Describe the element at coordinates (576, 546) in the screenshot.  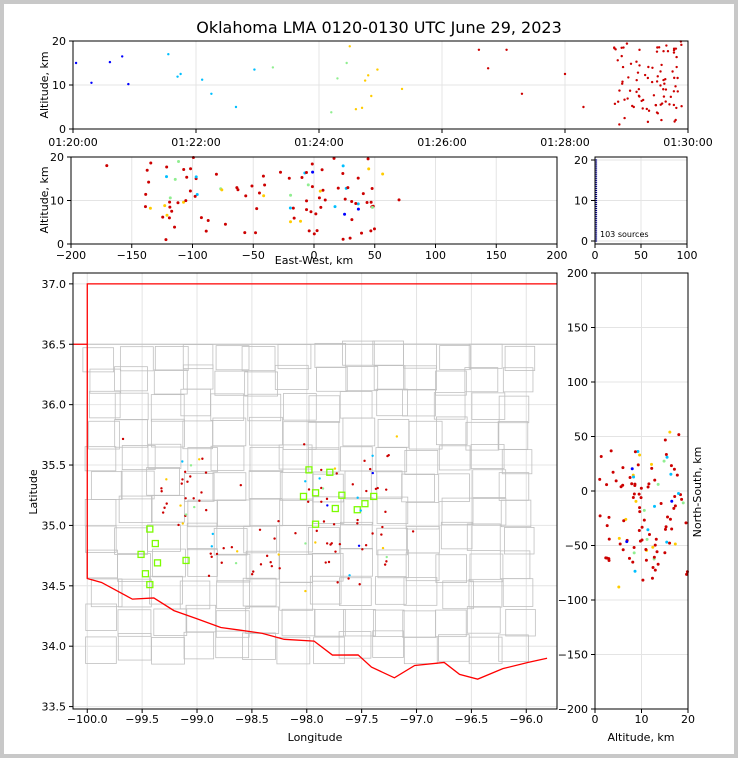
I see `ns-height-ytick-label: −50` at that location.